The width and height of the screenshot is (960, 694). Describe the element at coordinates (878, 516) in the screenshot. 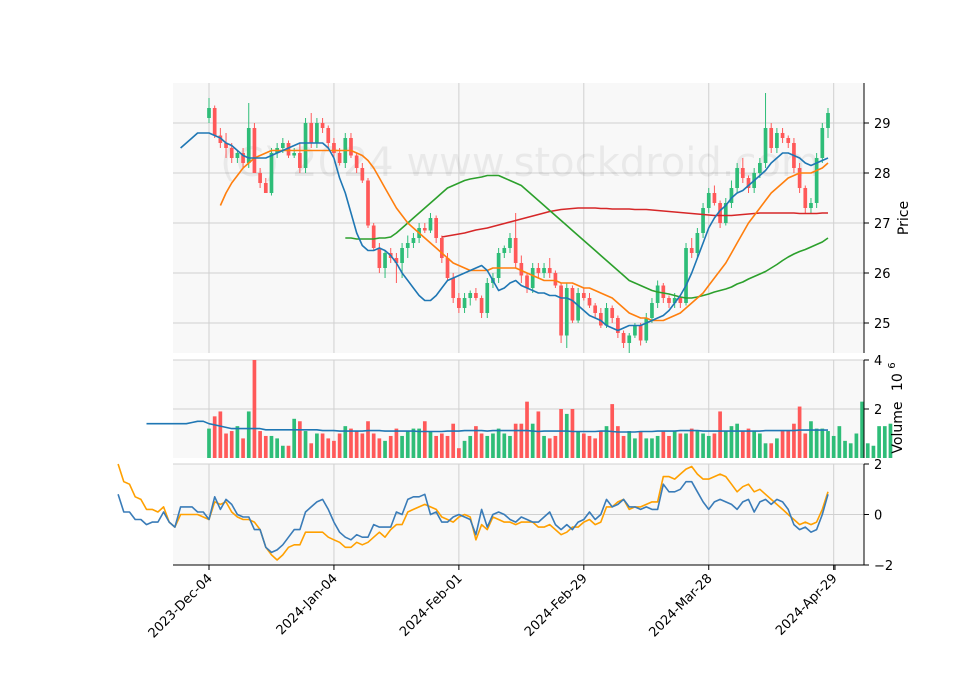

I see `y-tick-label: 0` at that location.